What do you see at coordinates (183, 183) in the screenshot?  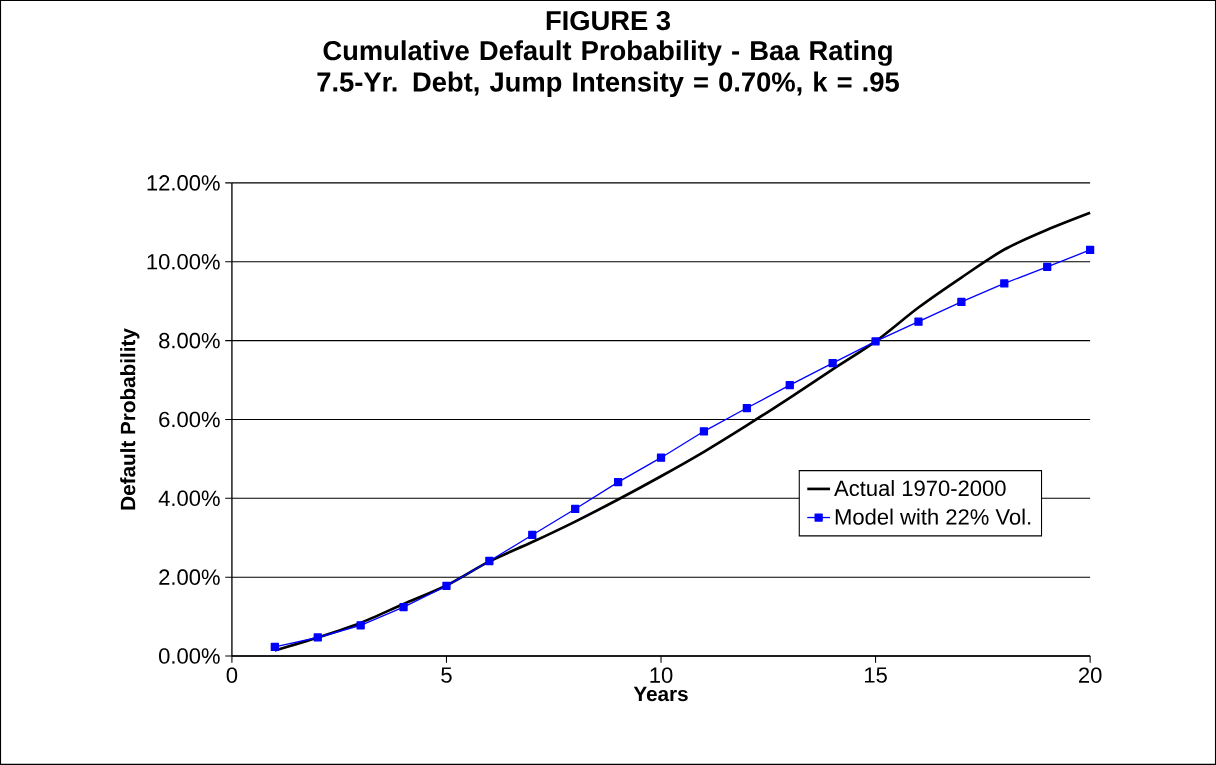 I see `y-tick-label: 12.00%` at bounding box center [183, 183].